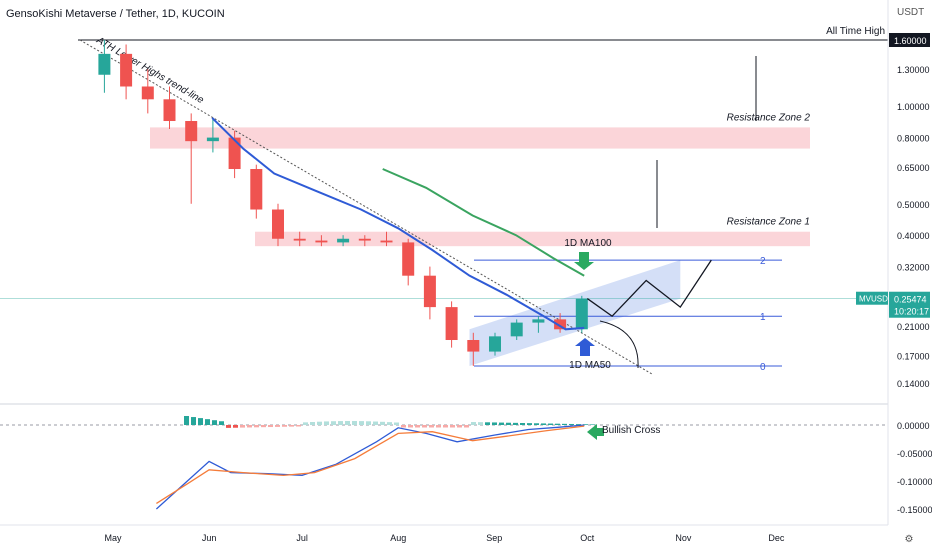 The height and width of the screenshot is (550, 932). I want to click on current-price-tag, so click(909, 304).